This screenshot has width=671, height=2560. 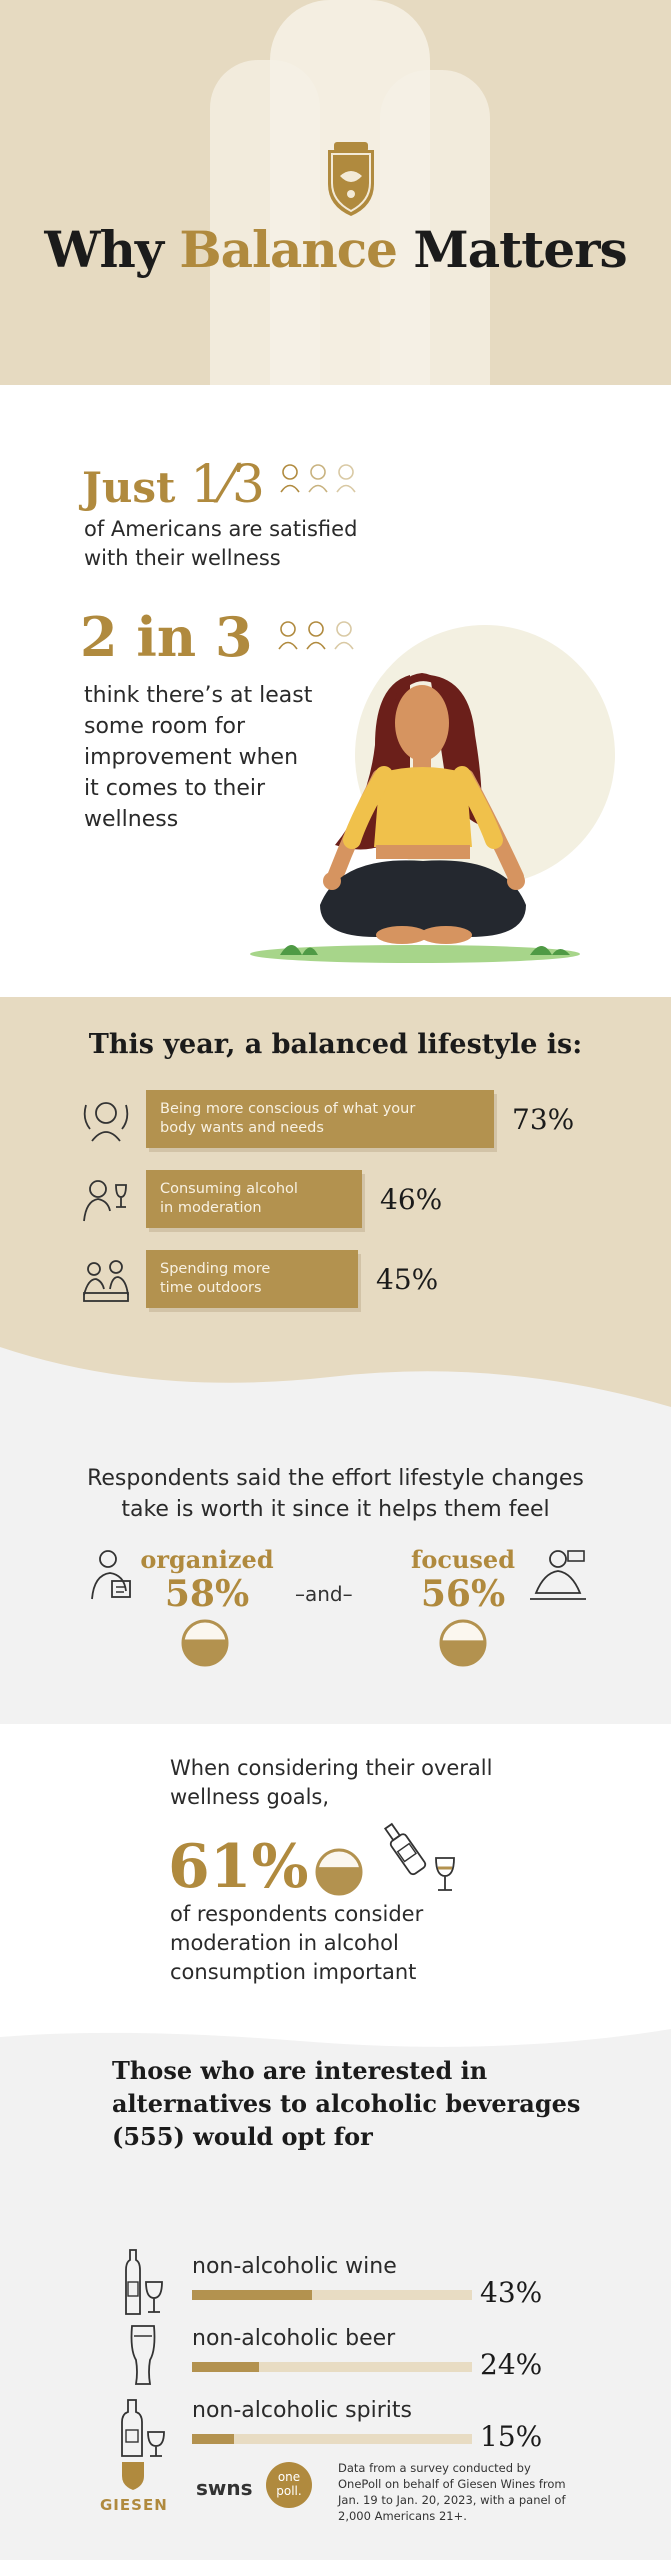 What do you see at coordinates (224, 2488) in the screenshot?
I see `swns-logo: swns` at bounding box center [224, 2488].